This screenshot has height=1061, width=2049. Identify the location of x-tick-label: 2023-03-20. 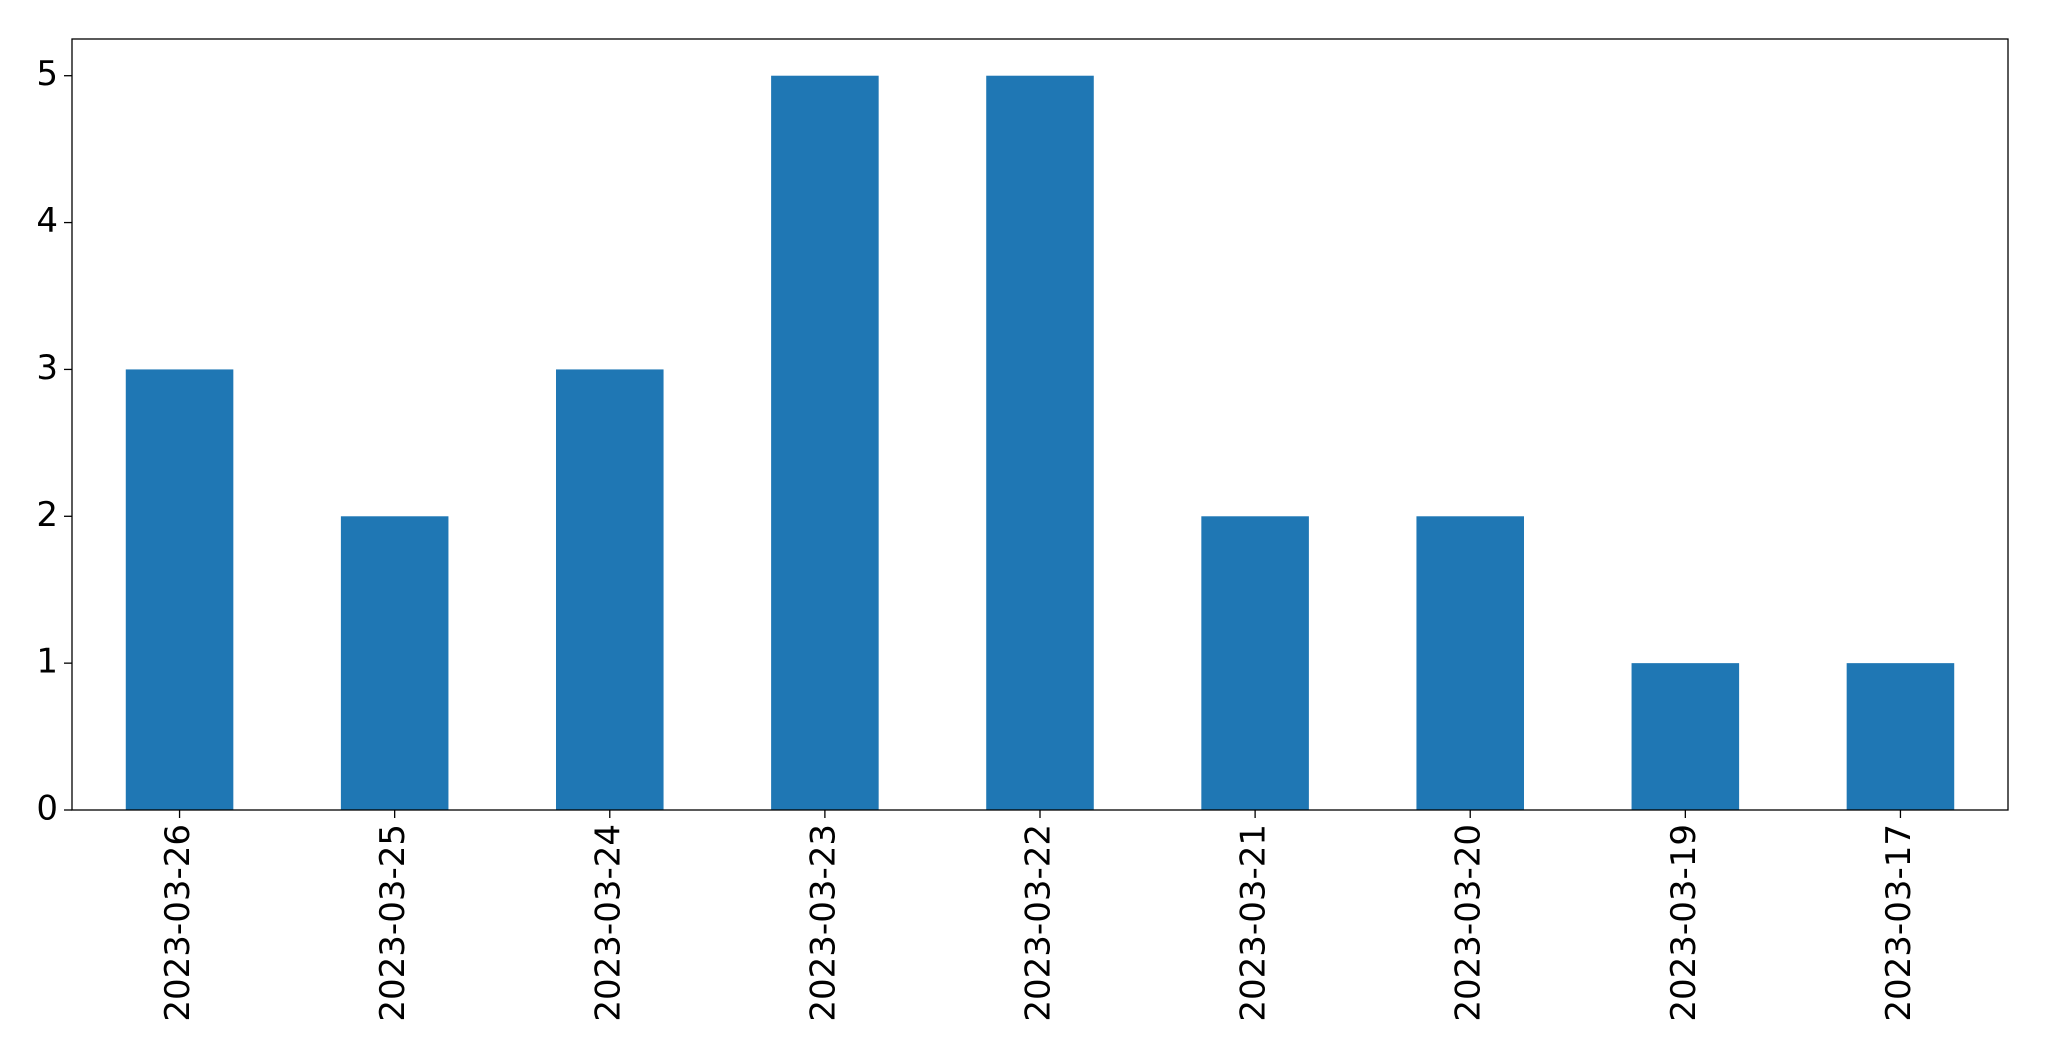
(1469, 923).